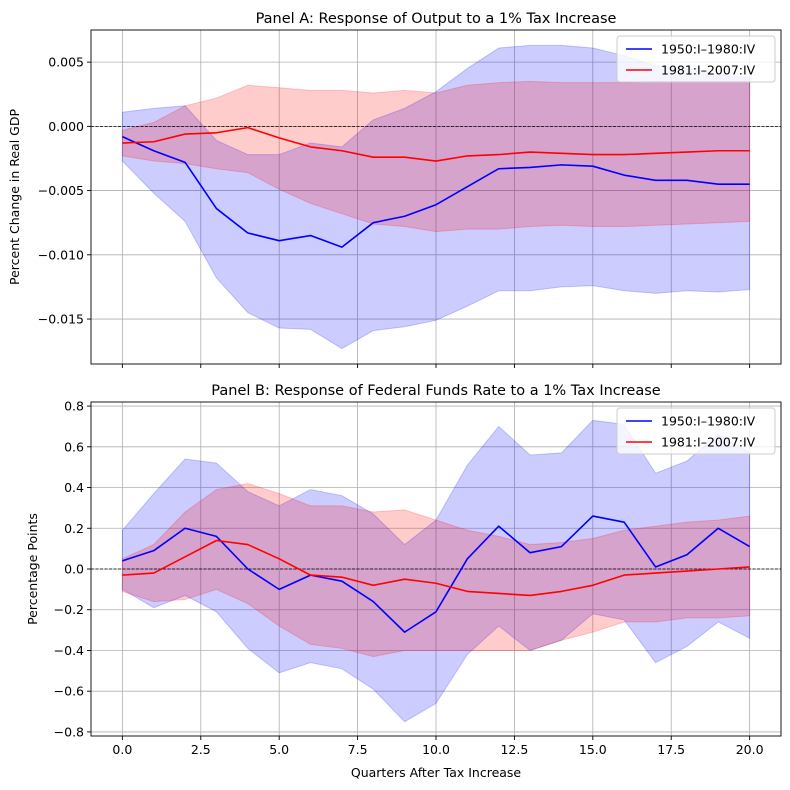  What do you see at coordinates (74, 569) in the screenshot?
I see `y-tick-label: 0.0` at bounding box center [74, 569].